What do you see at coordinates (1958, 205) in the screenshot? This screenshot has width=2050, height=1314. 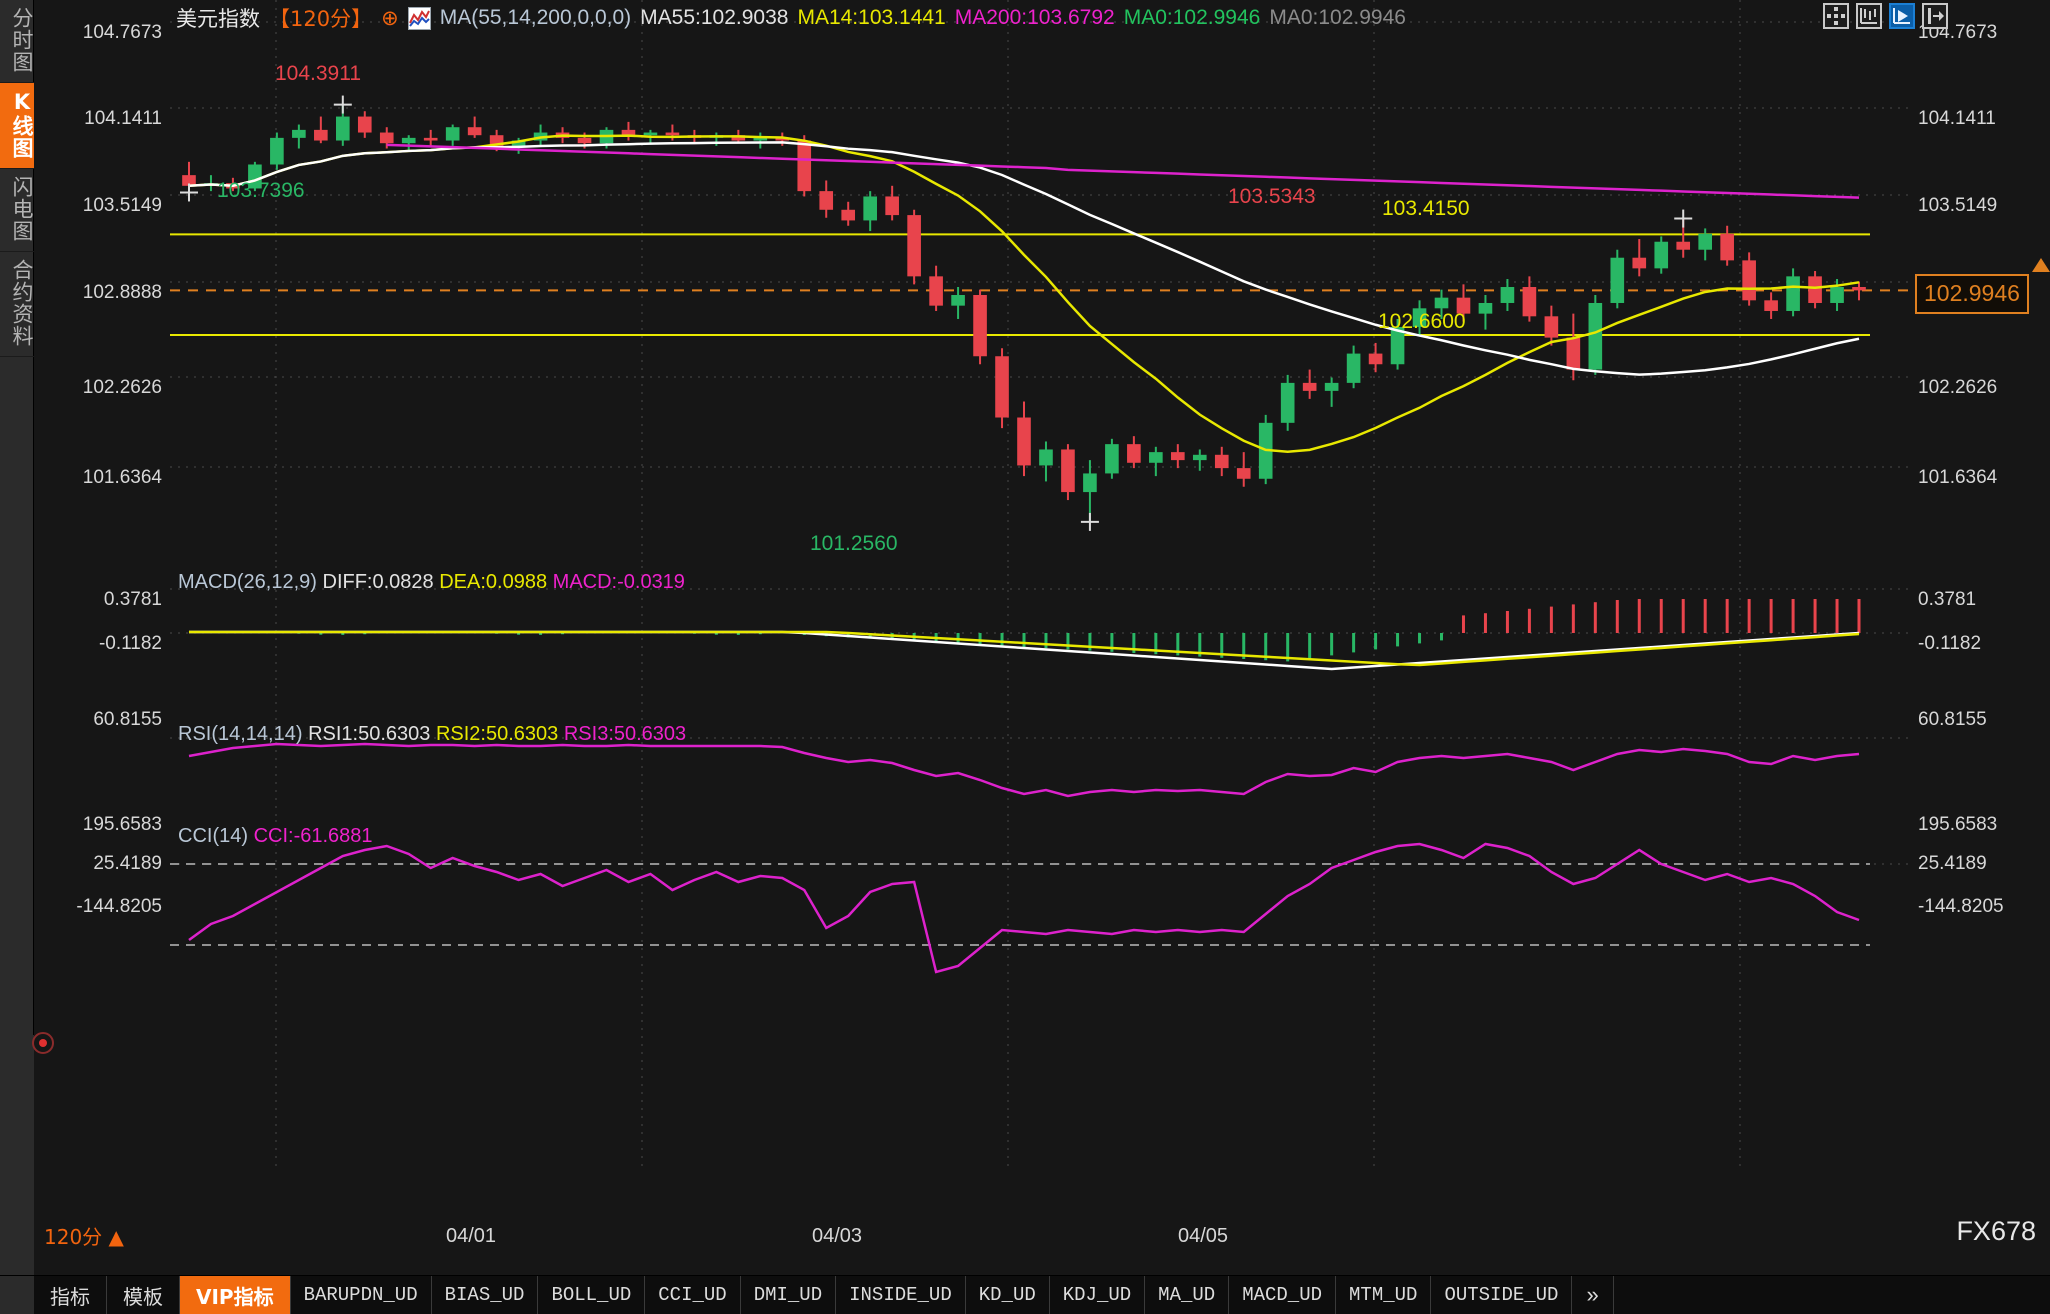 I see `right-axis-tick: 103.5149` at bounding box center [1958, 205].